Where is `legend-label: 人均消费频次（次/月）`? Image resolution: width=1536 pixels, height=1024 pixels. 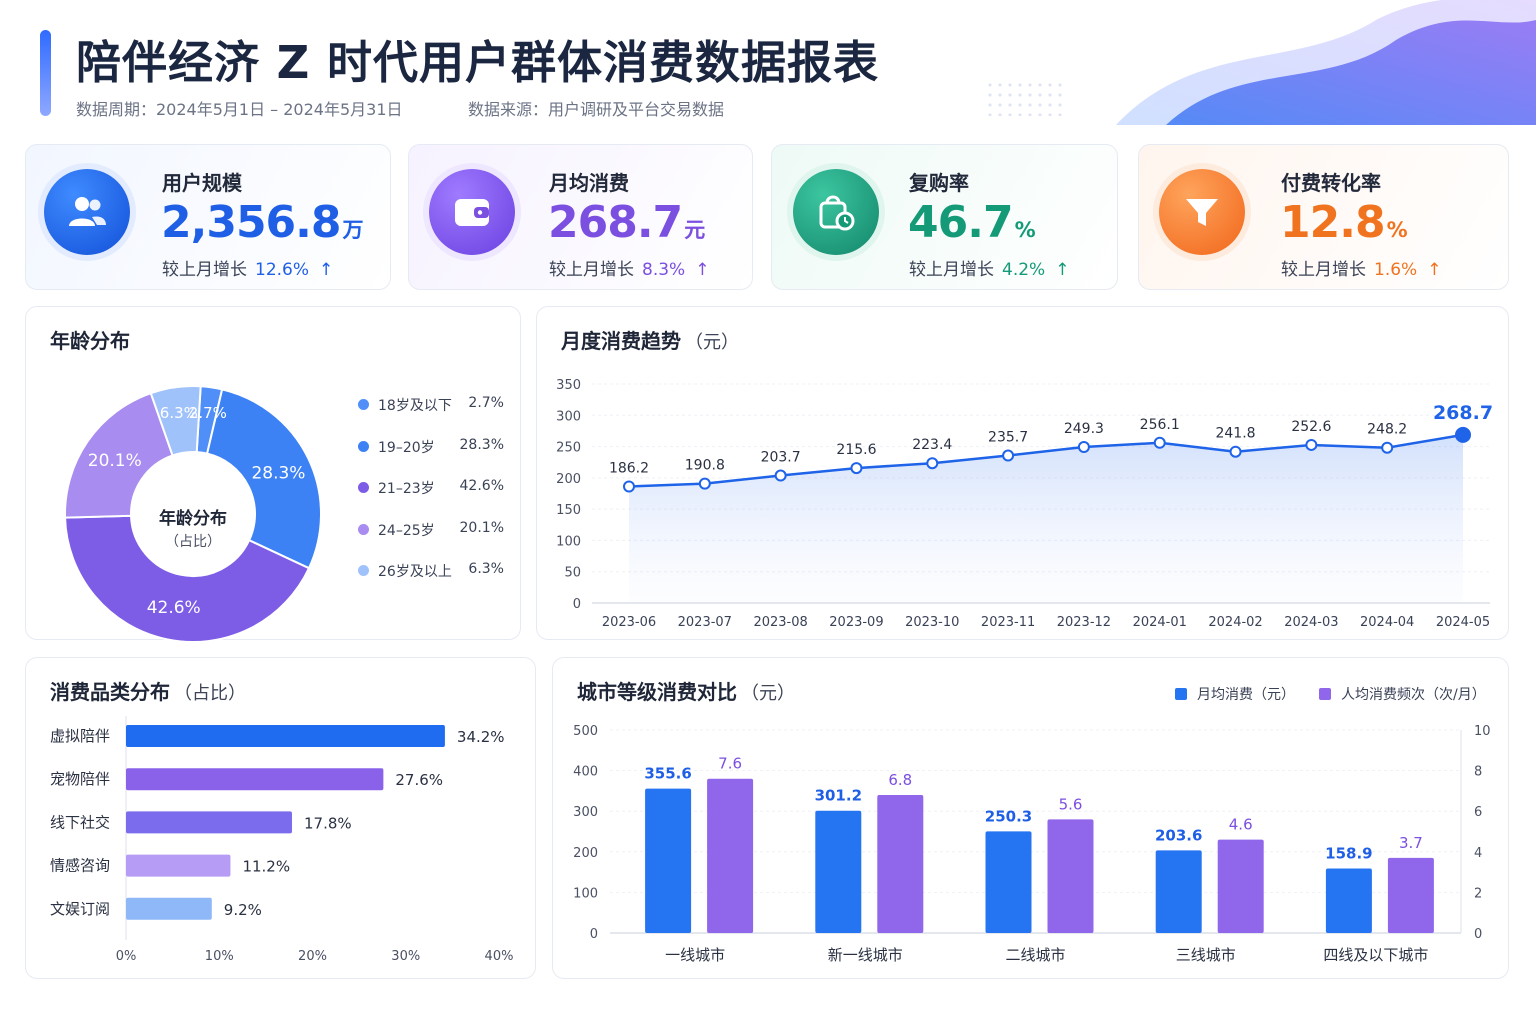
legend-label: 人均消费频次（次/月） is located at coordinates (1413, 695).